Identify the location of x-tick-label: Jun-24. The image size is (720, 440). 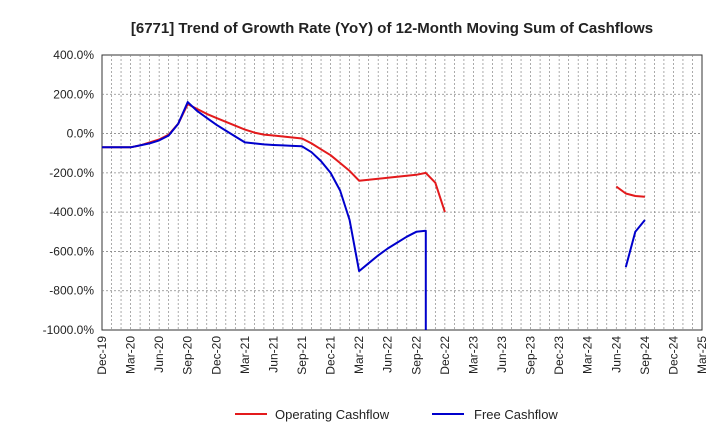
(616, 354).